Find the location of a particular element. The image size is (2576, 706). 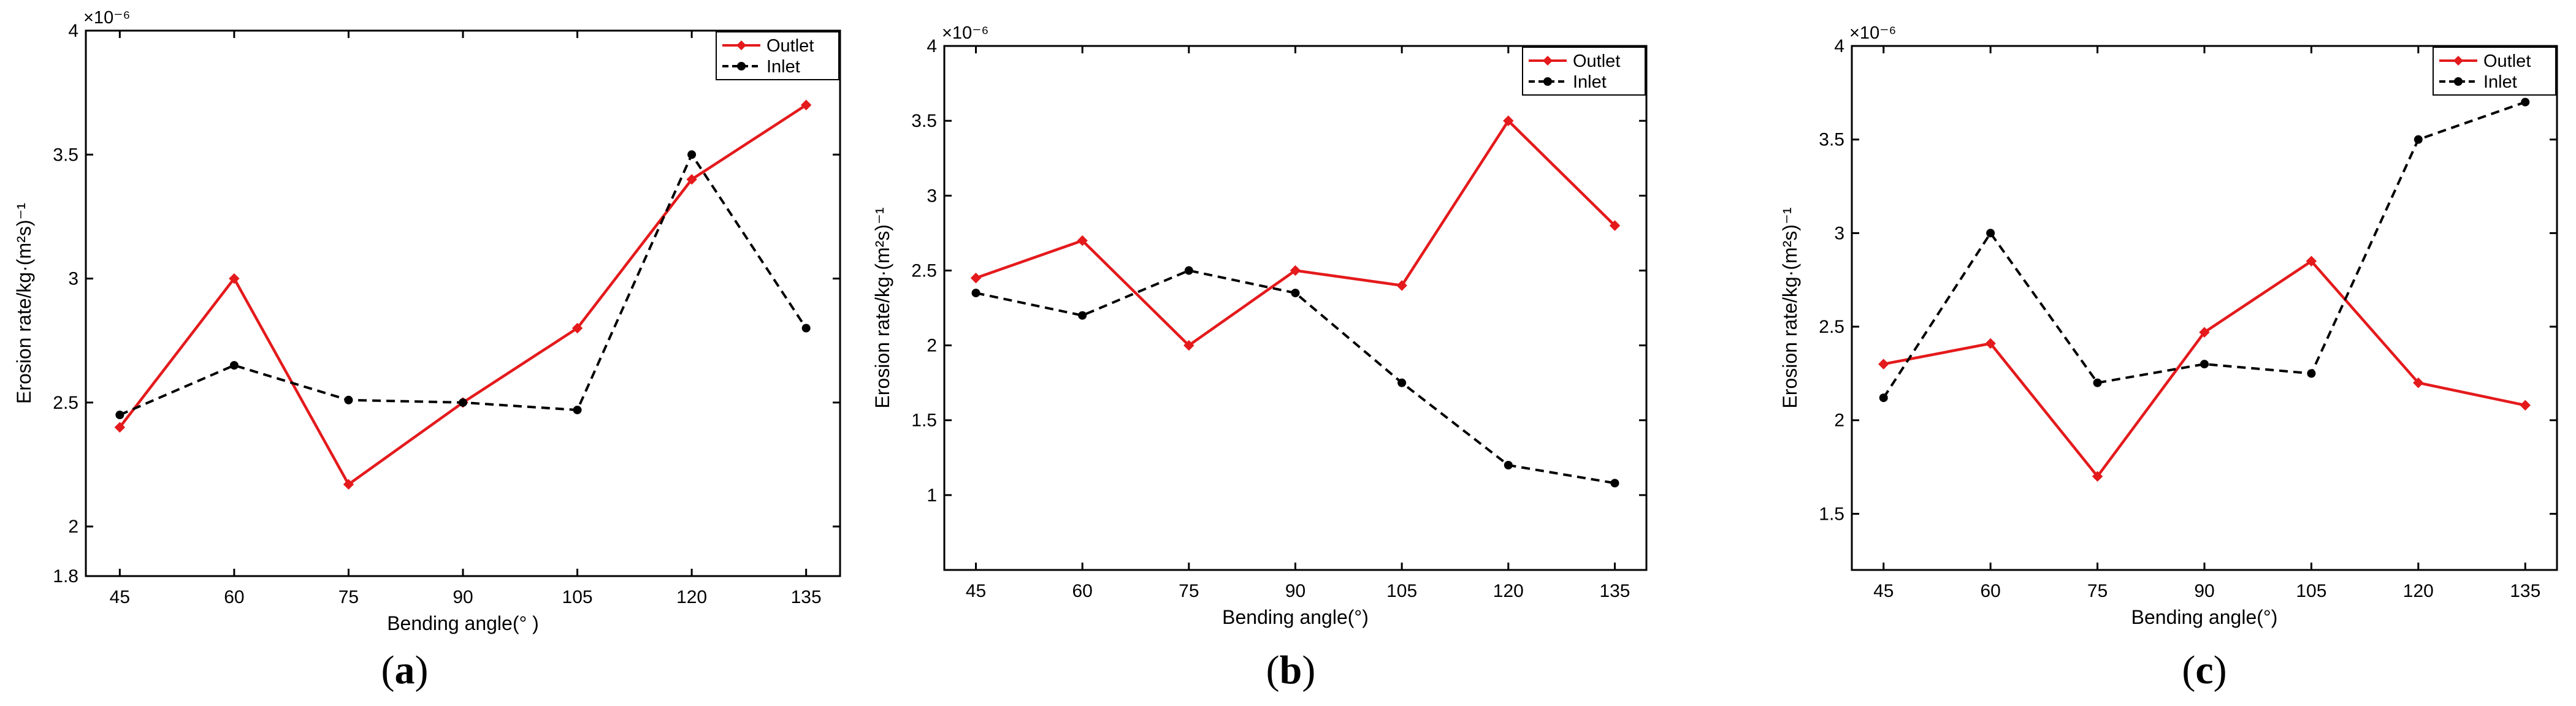

panel-label: (a) is located at coordinates (405, 670).